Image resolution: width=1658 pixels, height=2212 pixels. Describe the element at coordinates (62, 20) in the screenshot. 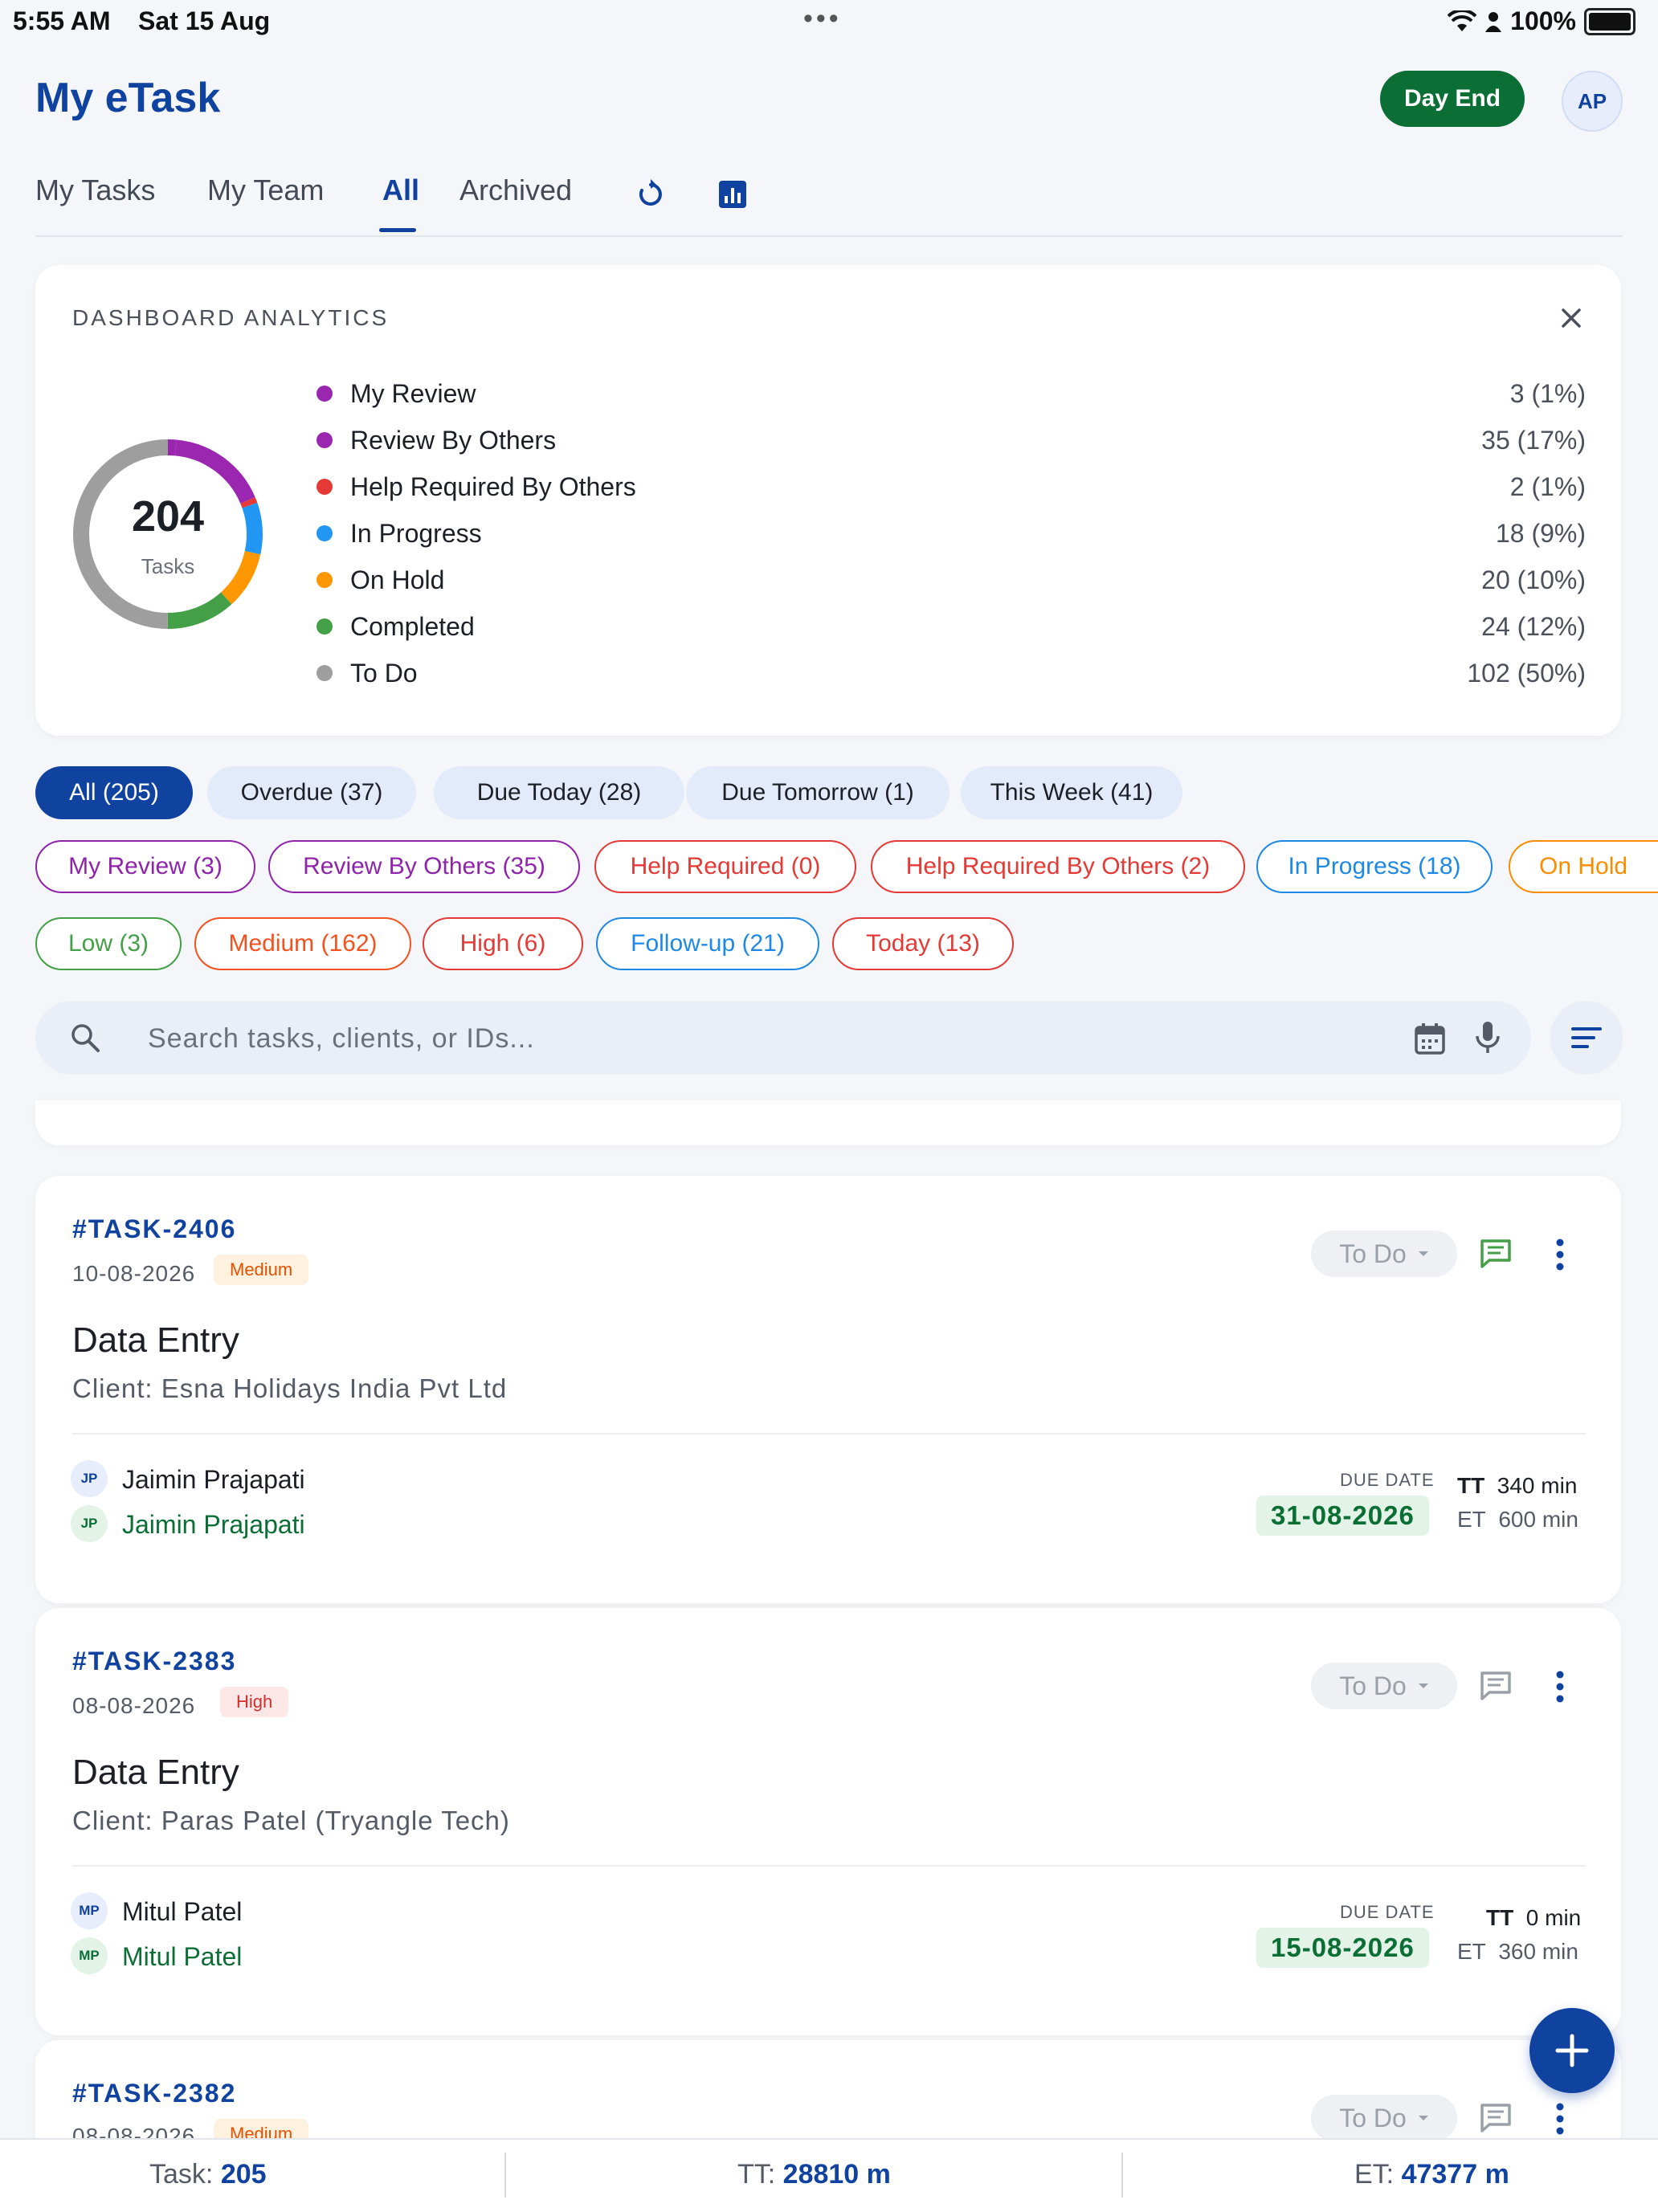

I see `status-time: 5:55 AM` at that location.